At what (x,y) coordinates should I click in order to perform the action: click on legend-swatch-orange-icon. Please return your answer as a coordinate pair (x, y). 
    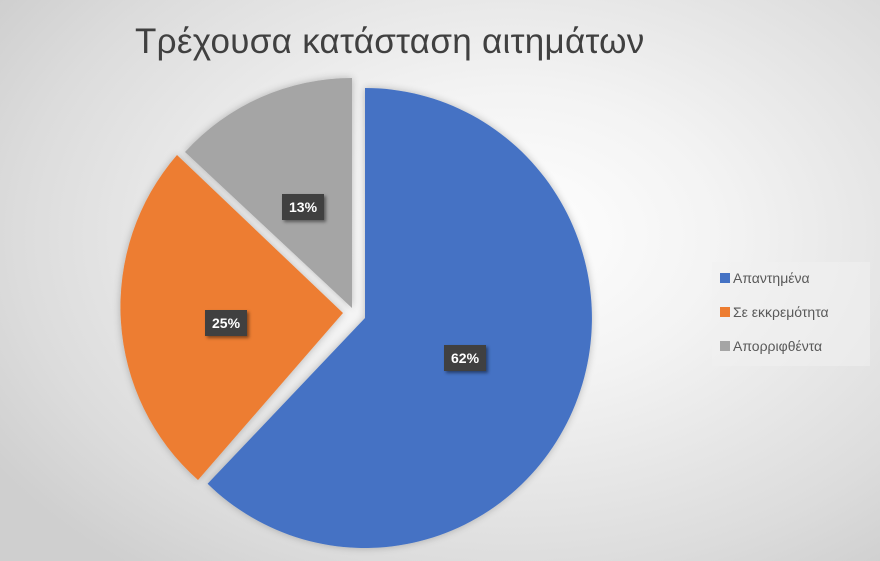
    Looking at the image, I should click on (725, 312).